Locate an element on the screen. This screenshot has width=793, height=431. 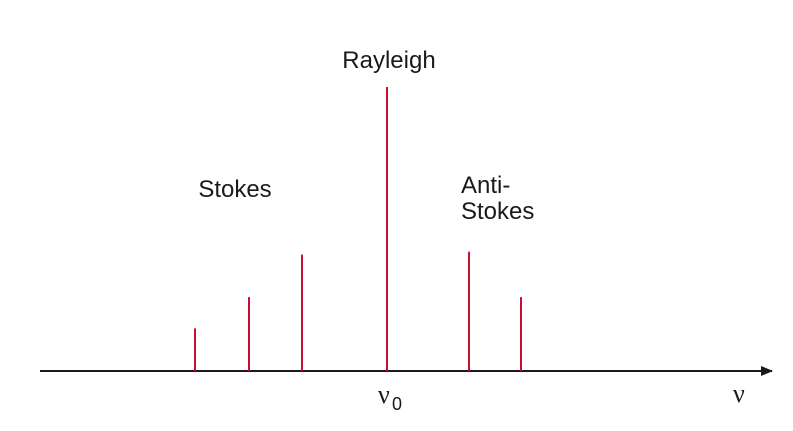
nu-zero-subscript: 0 is located at coordinates (397, 404).